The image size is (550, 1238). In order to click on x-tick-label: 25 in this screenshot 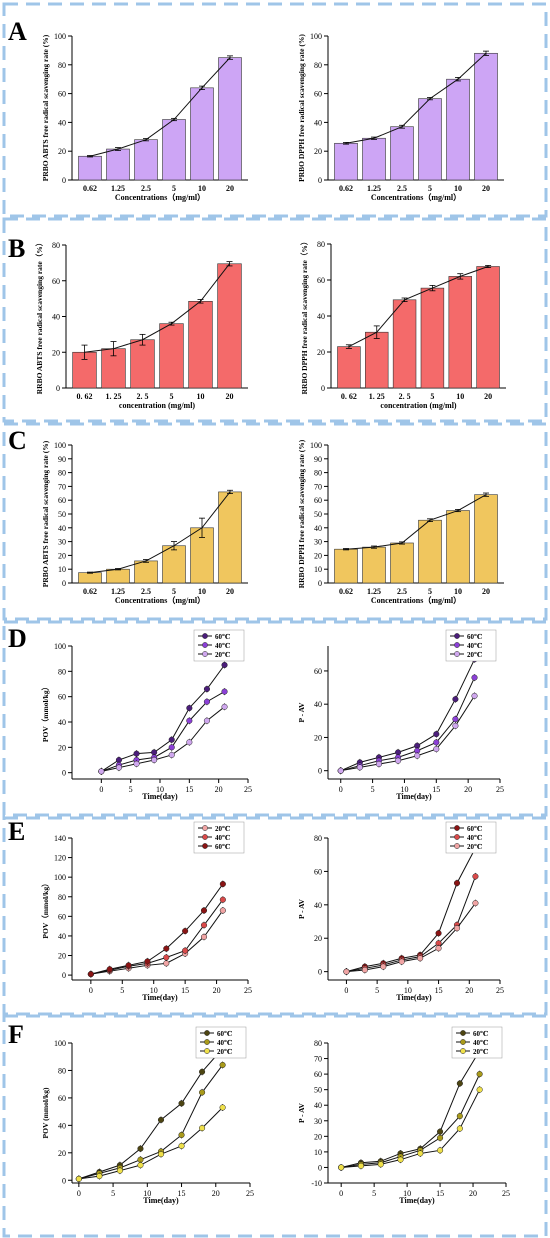, I will do `click(248, 789)`.